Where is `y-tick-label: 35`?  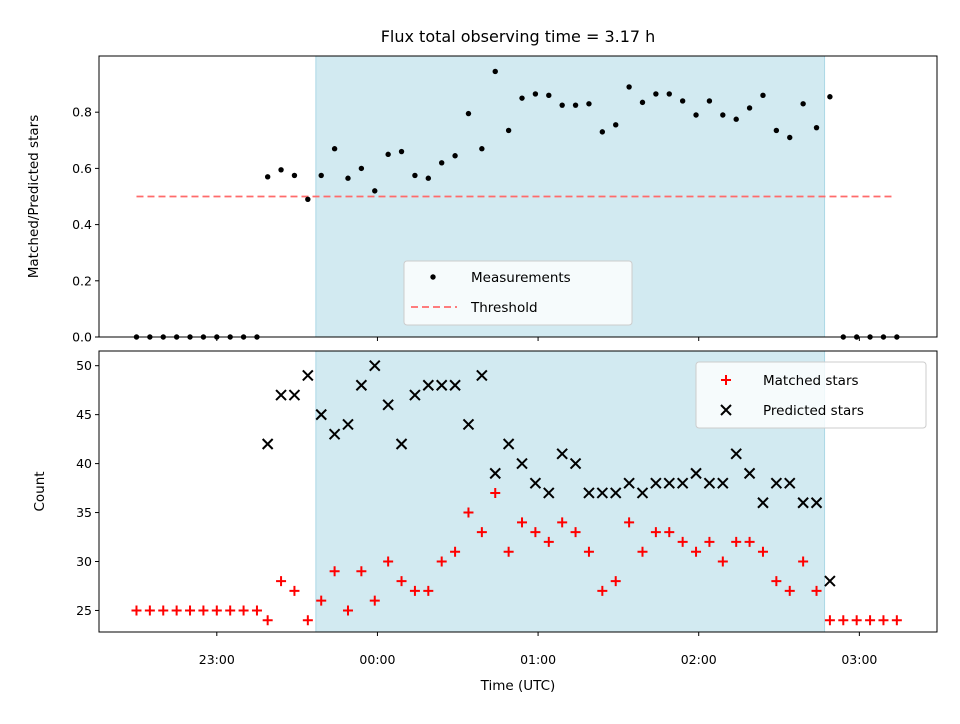 y-tick-label: 35 is located at coordinates (84, 512).